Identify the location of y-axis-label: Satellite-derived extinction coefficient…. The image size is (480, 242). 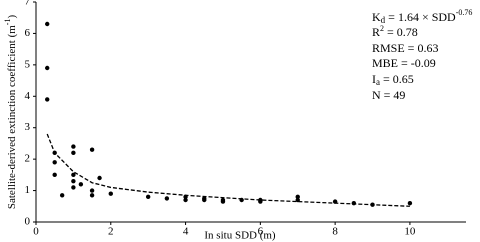
(10, 112).